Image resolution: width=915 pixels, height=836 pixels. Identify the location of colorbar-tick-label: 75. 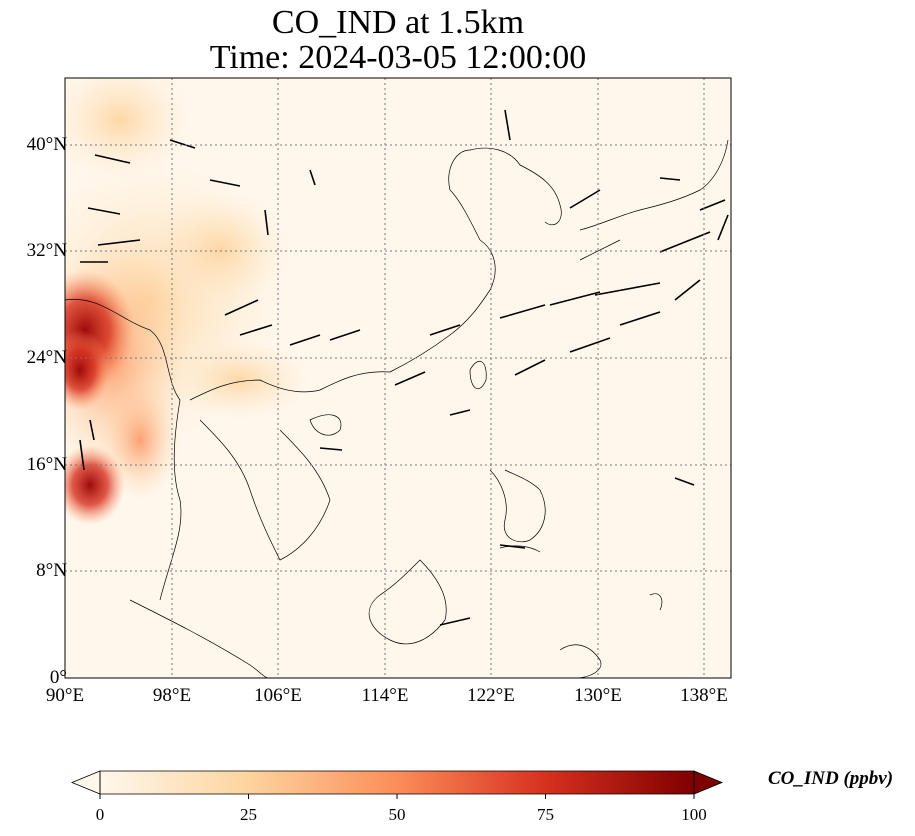
(545, 814).